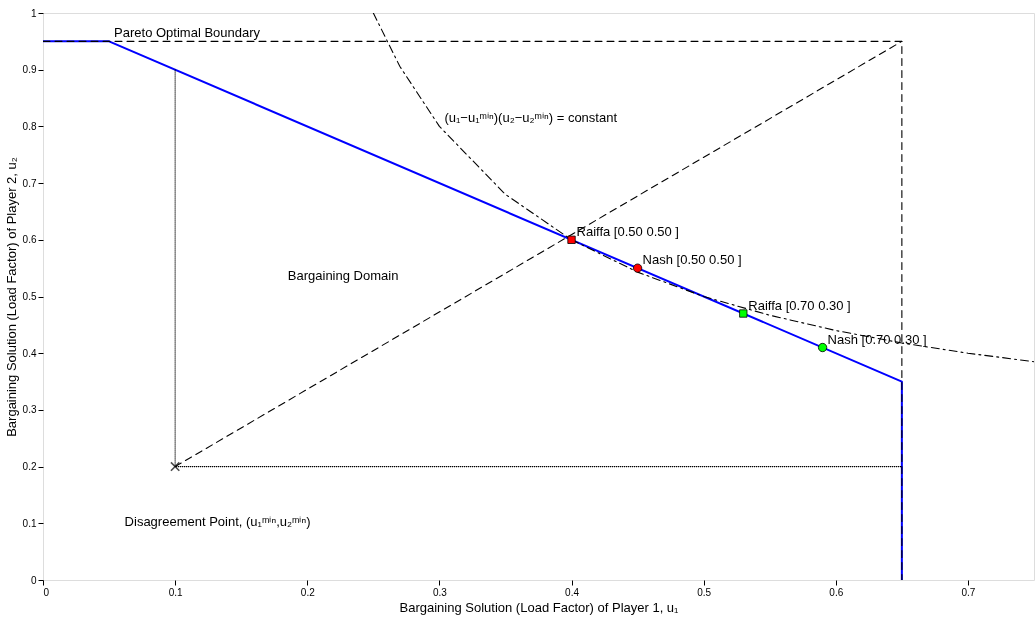  Describe the element at coordinates (11, 297) in the screenshot. I see `y-axis-title: Bargaining Solution (Load Factor) of Player 2, u₂` at that location.